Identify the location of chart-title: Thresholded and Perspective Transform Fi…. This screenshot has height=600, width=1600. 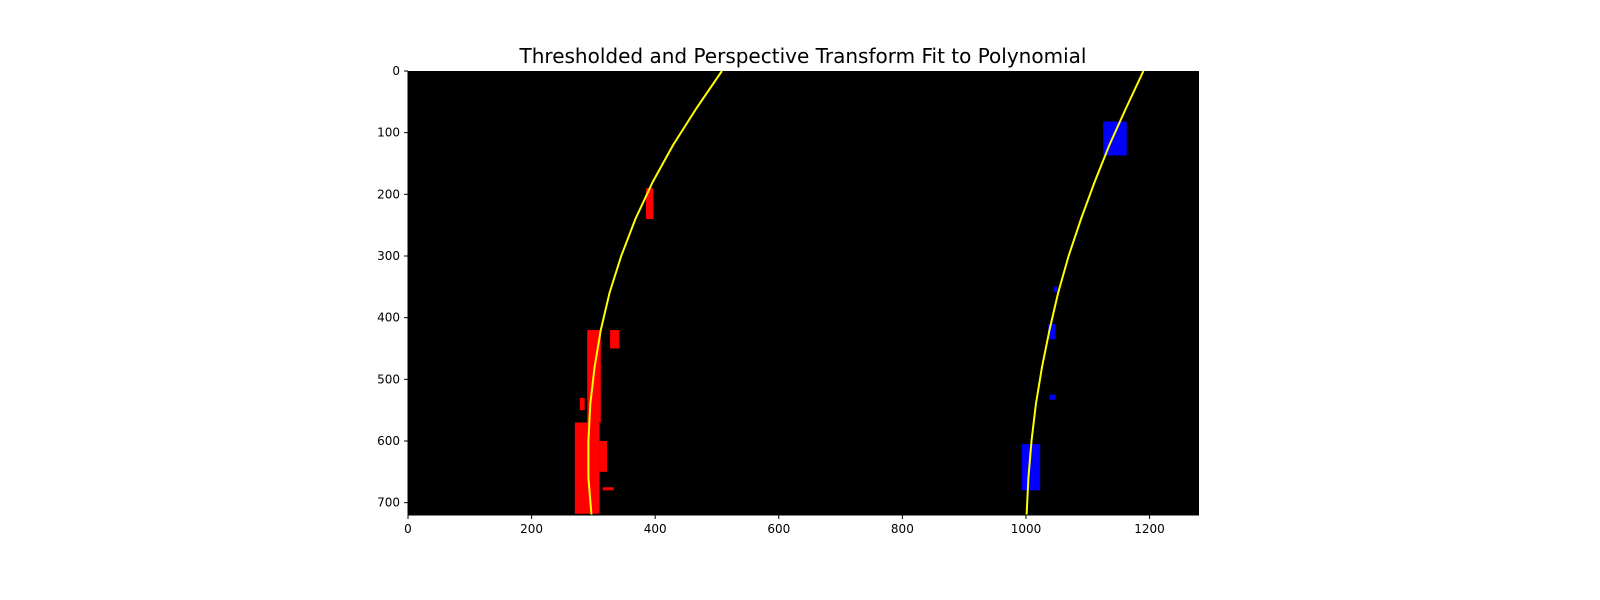
(803, 56).